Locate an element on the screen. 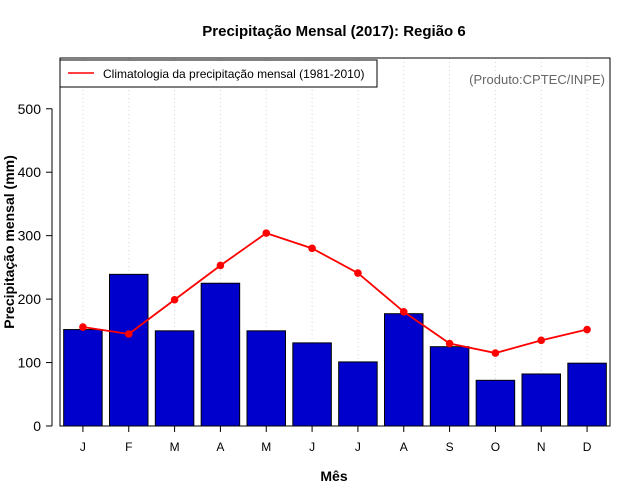 The image size is (640, 500). y-tick-label: 200 is located at coordinates (30, 299).